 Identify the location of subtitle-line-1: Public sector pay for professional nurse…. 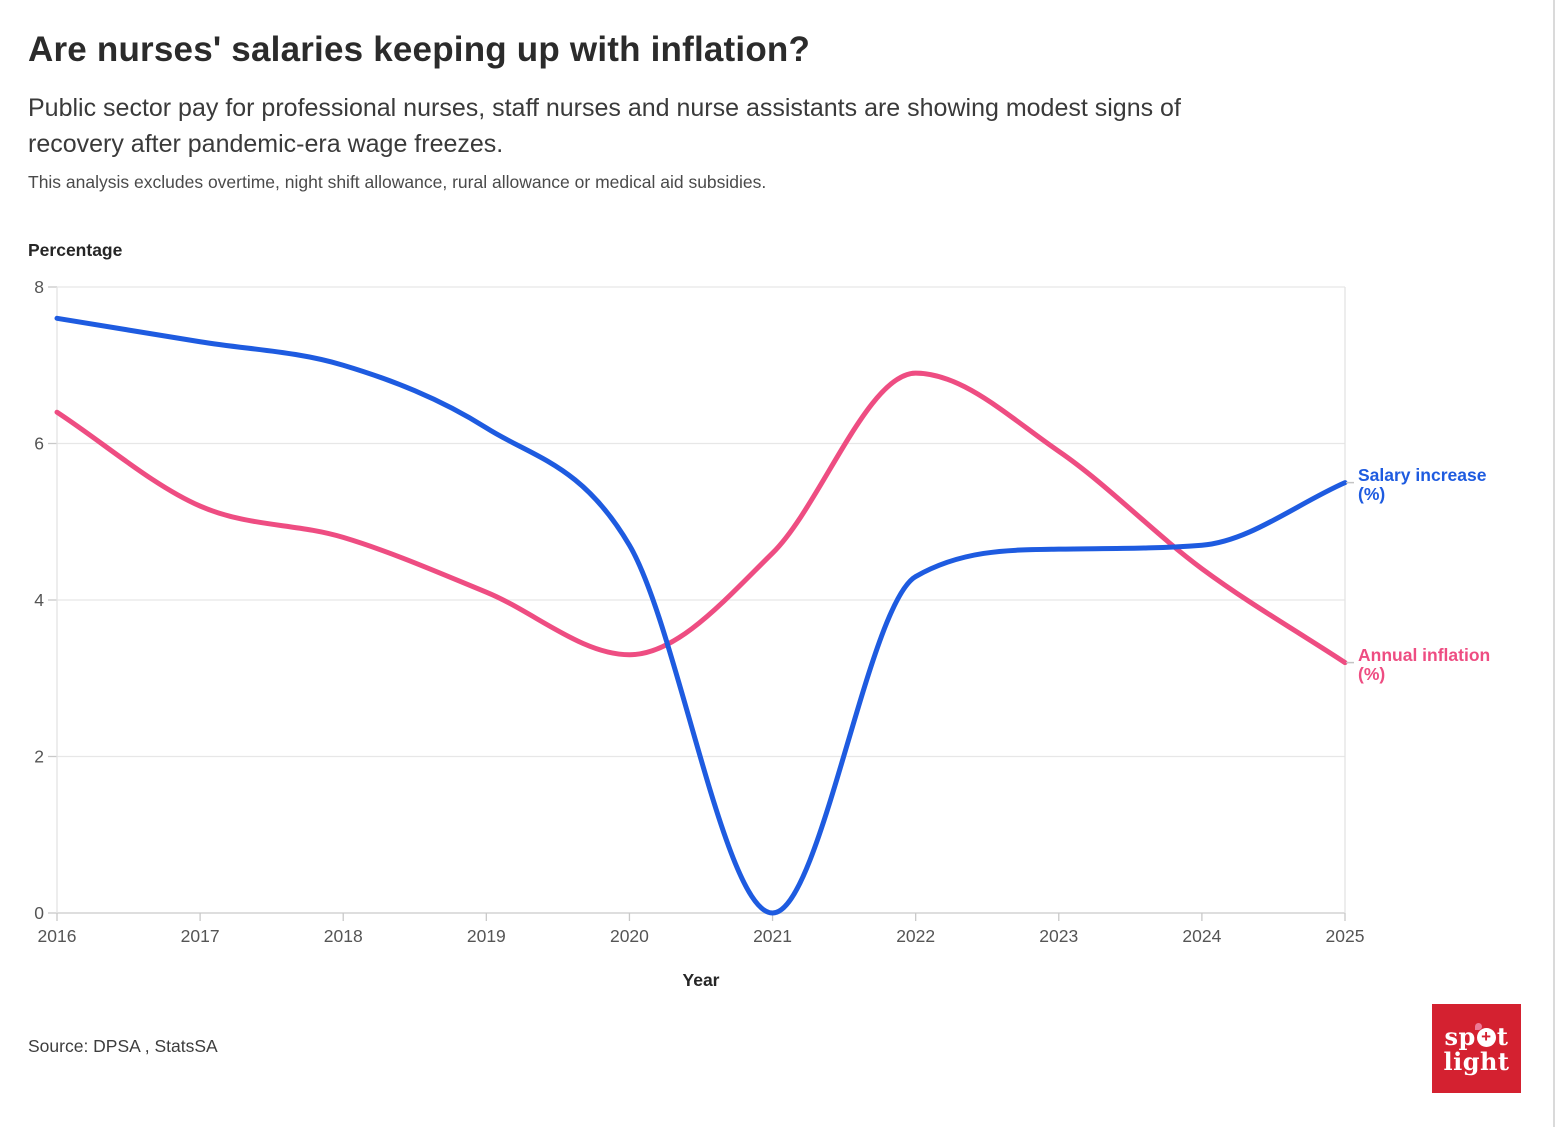
(604, 108).